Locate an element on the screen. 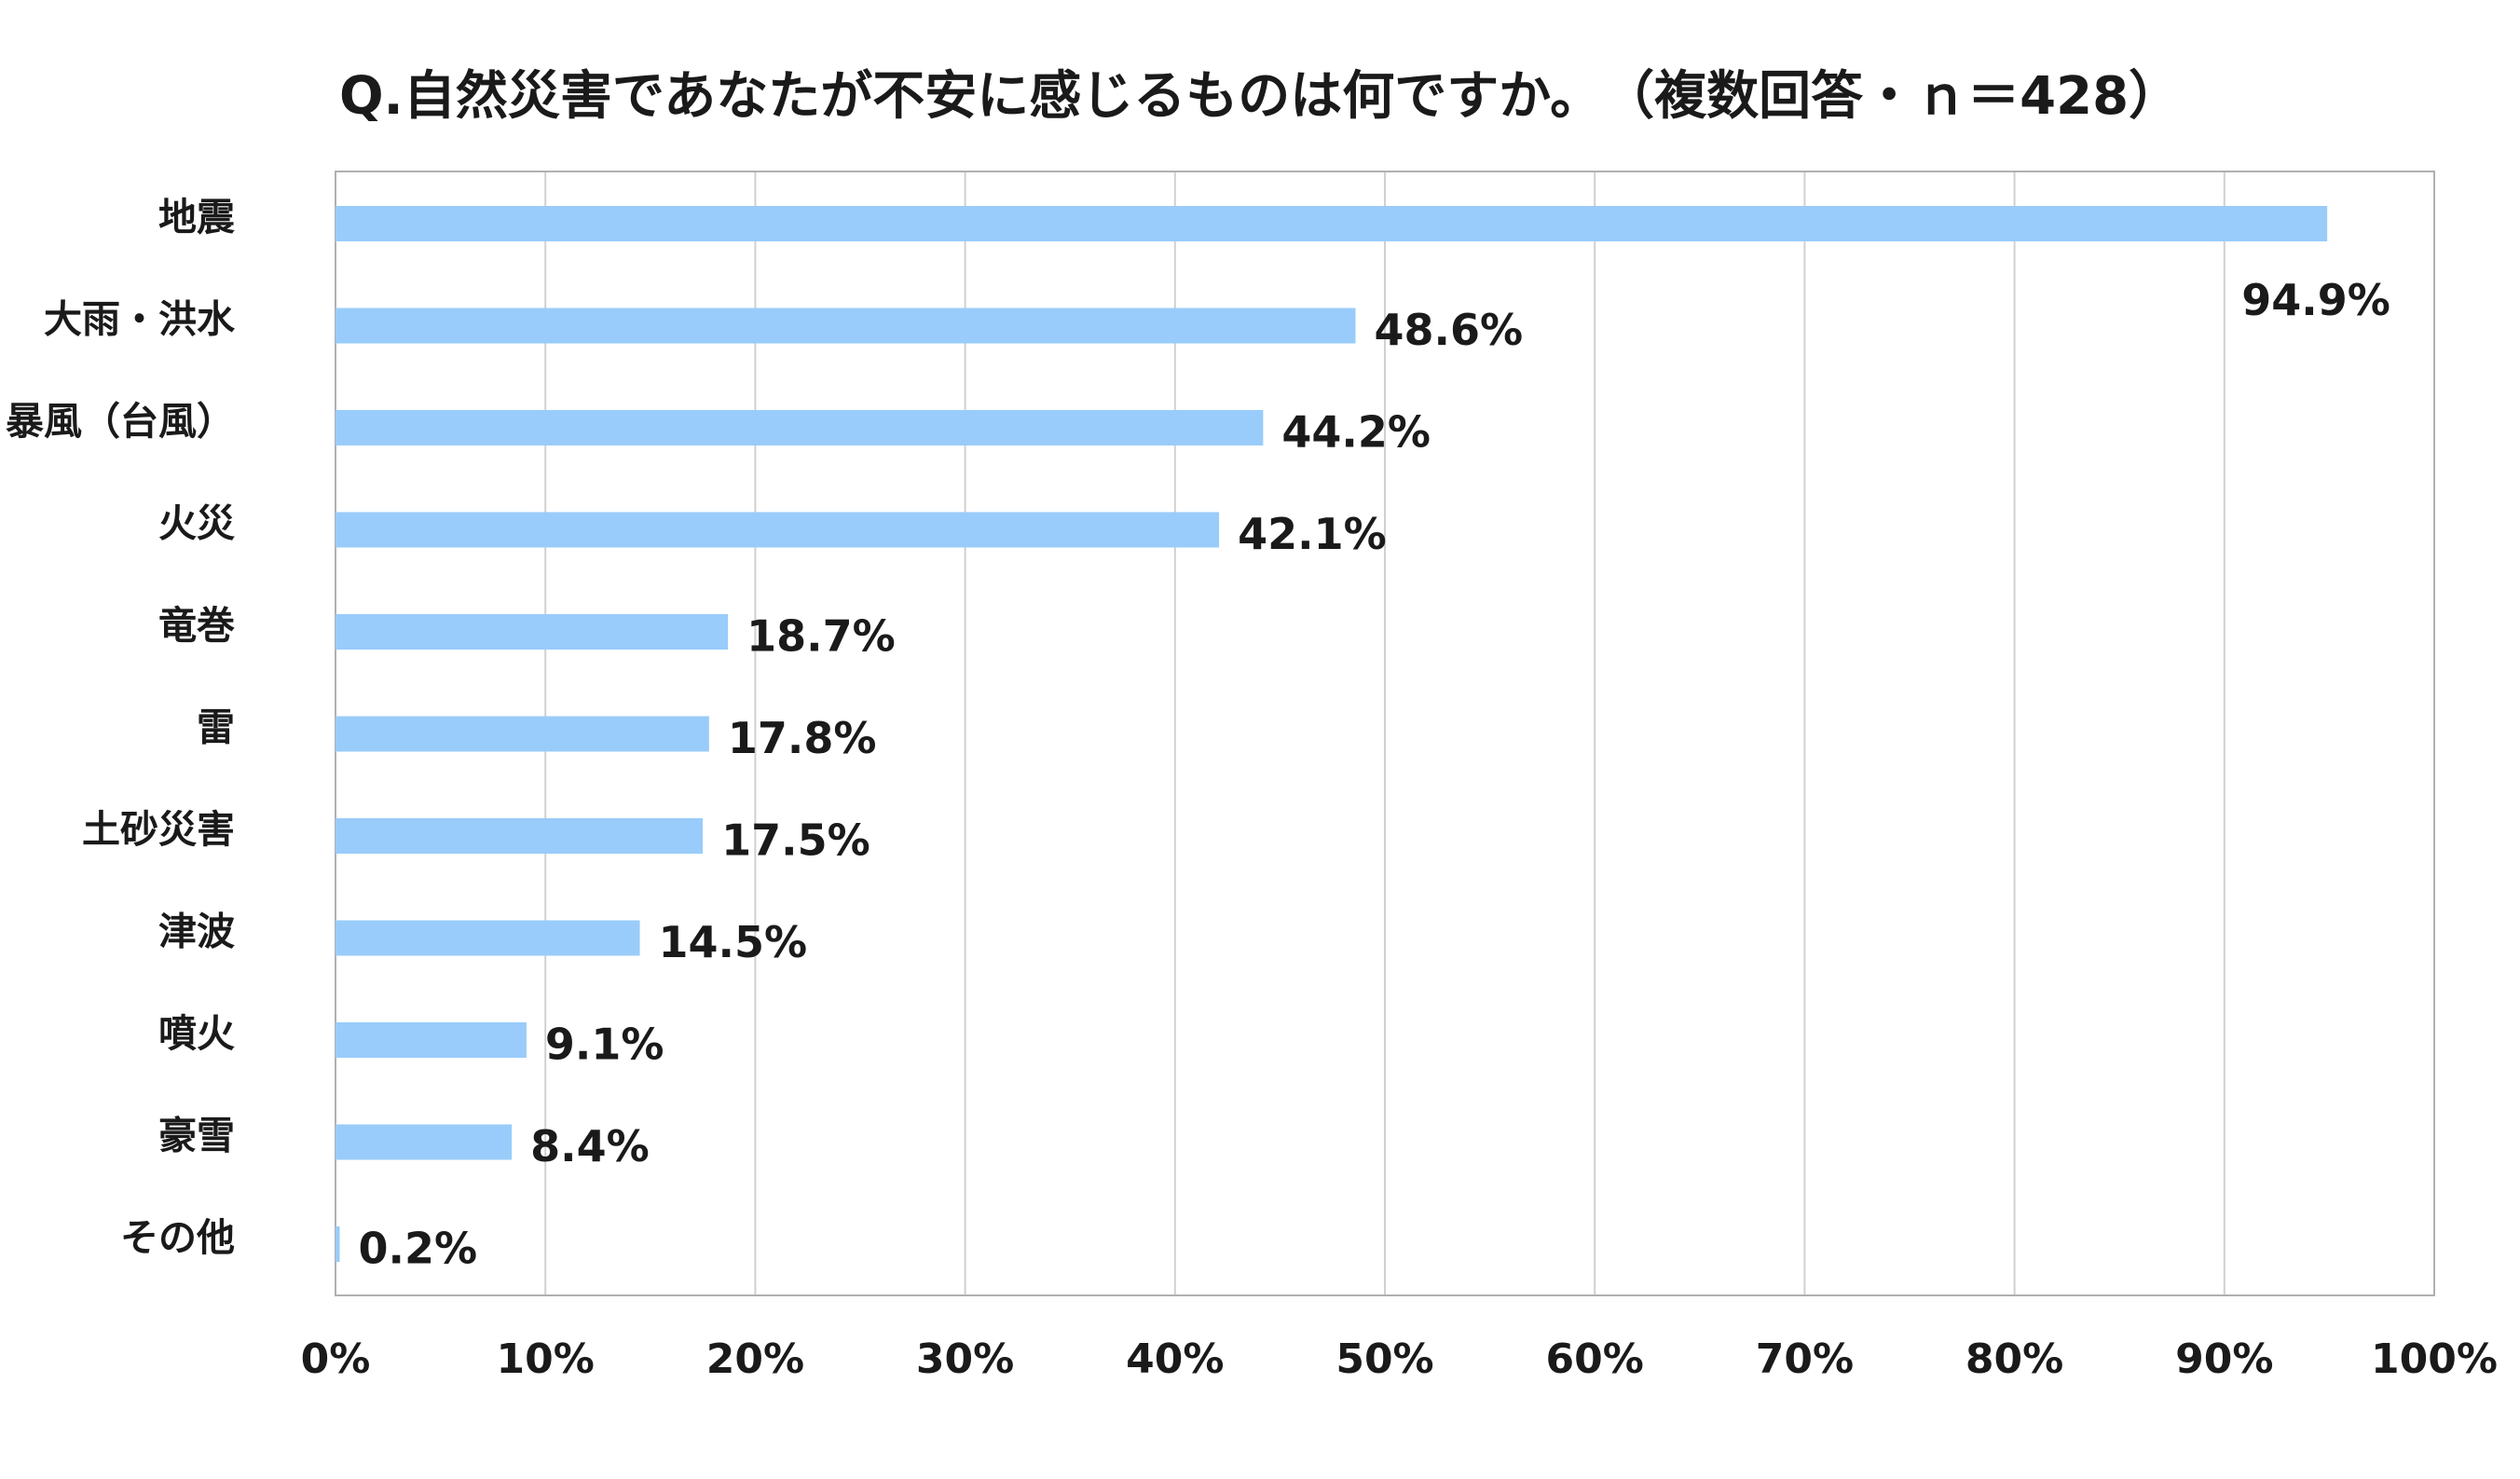 The image size is (2520, 1479). data-label: 17.5% is located at coordinates (795, 841).